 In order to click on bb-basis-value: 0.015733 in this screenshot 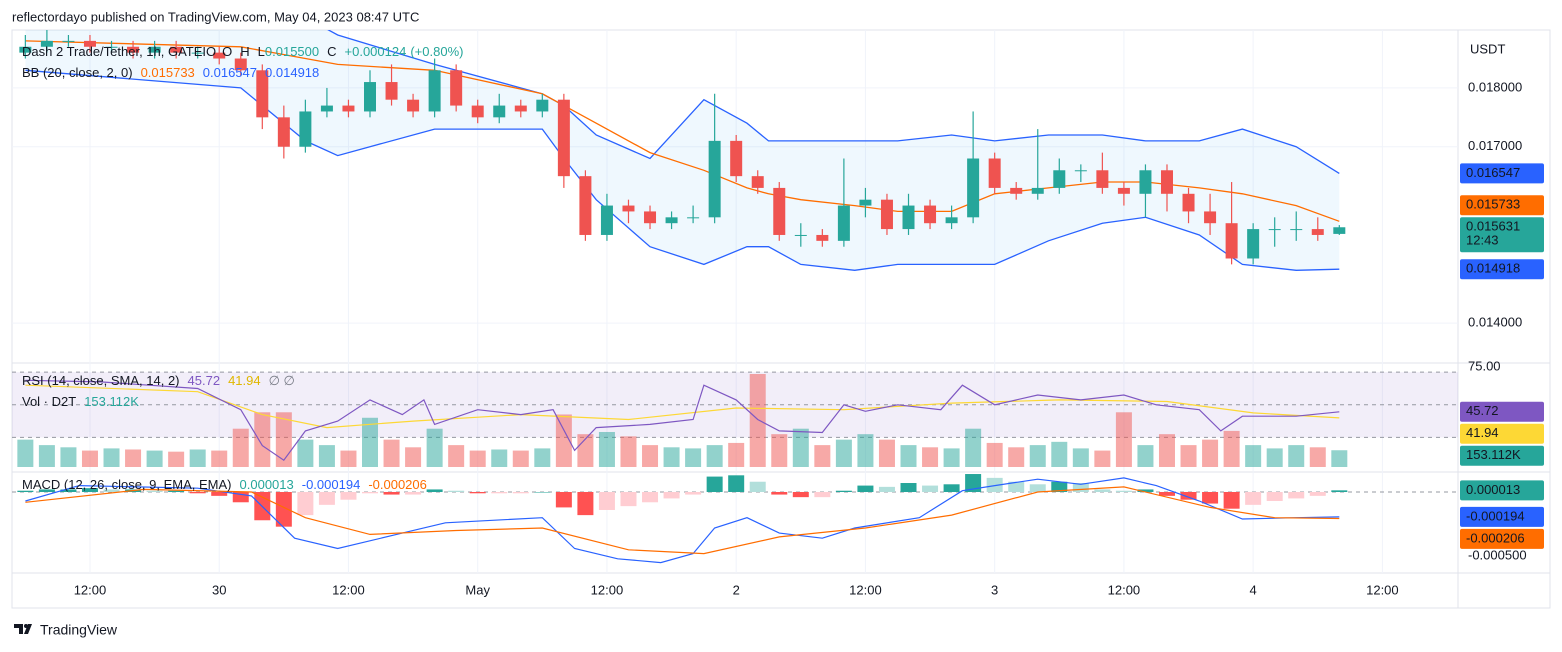, I will do `click(168, 72)`.